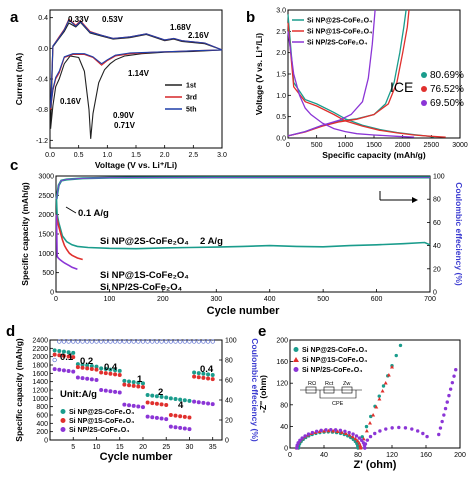 The height and width of the screenshot is (490, 468). Describe the element at coordinates (334, 360) in the screenshot. I see `panel-e-legend-label: Si NP@1S-CoFe₂O₄` at that location.